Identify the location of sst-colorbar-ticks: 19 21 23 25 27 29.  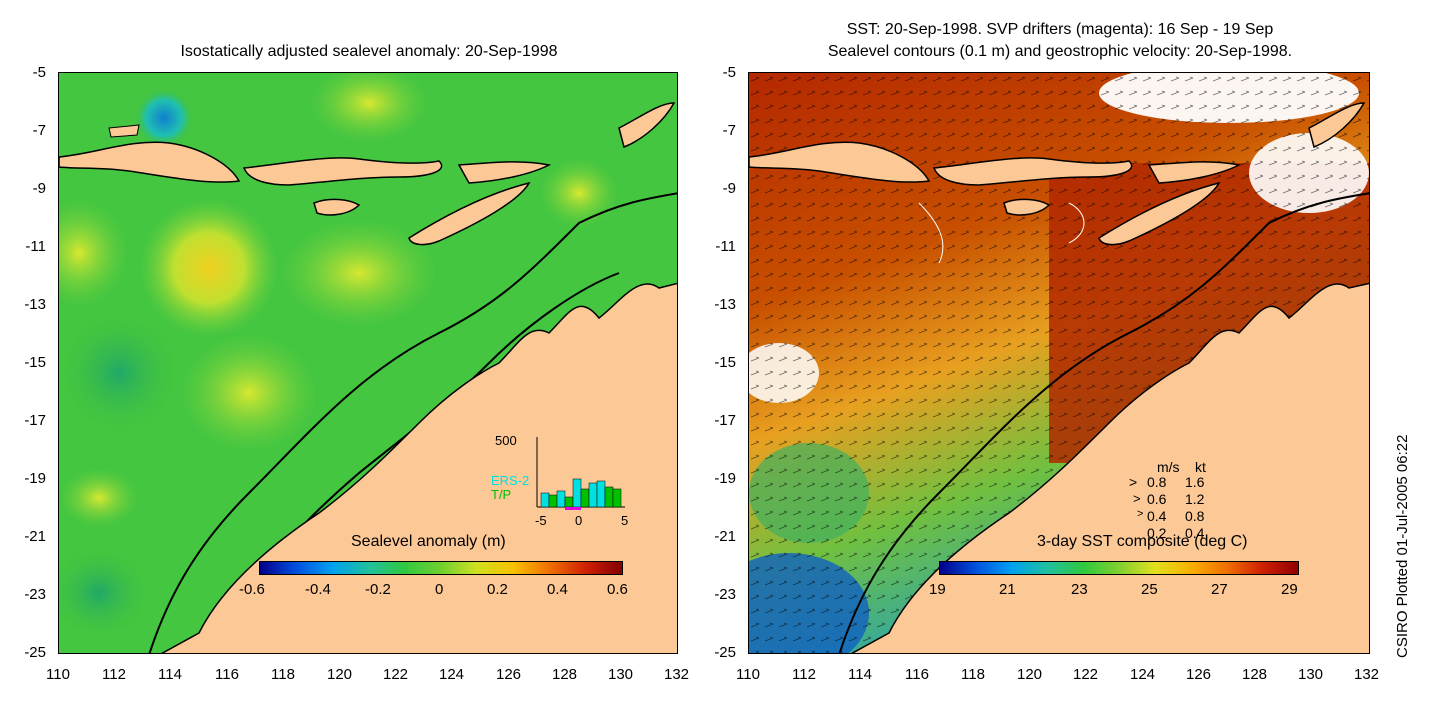
(1129, 591).